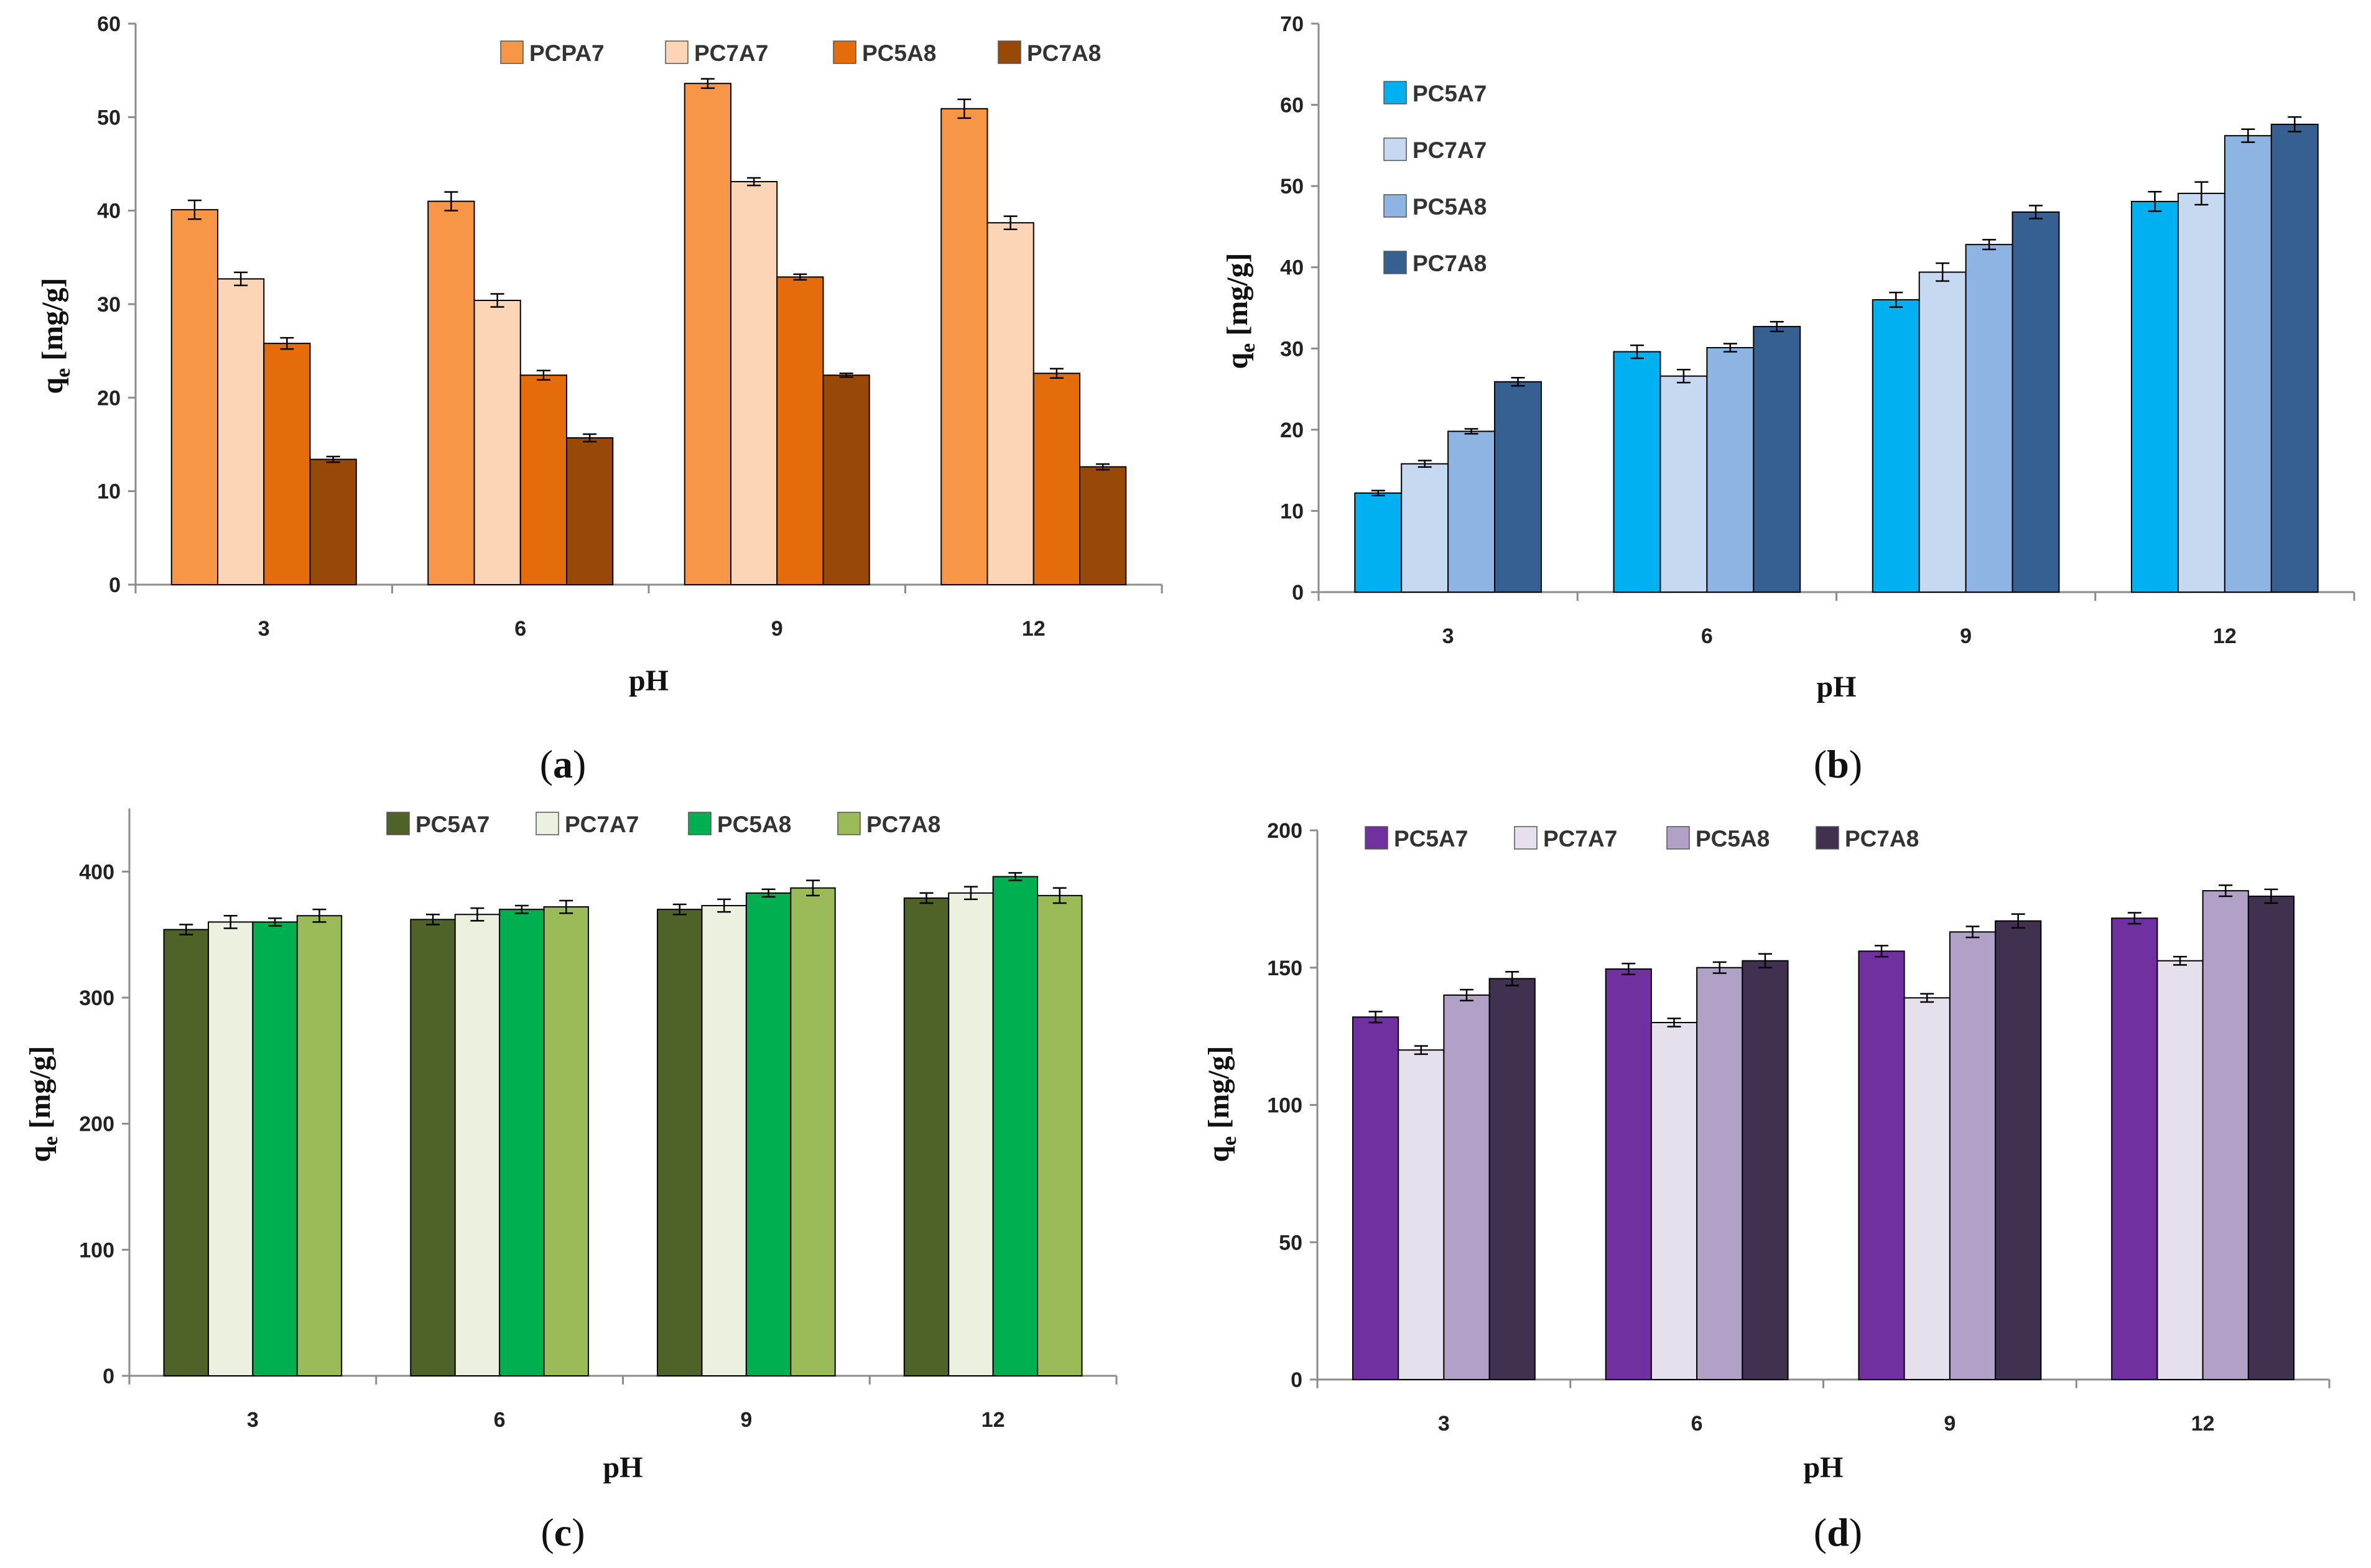 This screenshot has width=2371, height=1568. What do you see at coordinates (97, 872) in the screenshot?
I see `y-tick-label: 400` at bounding box center [97, 872].